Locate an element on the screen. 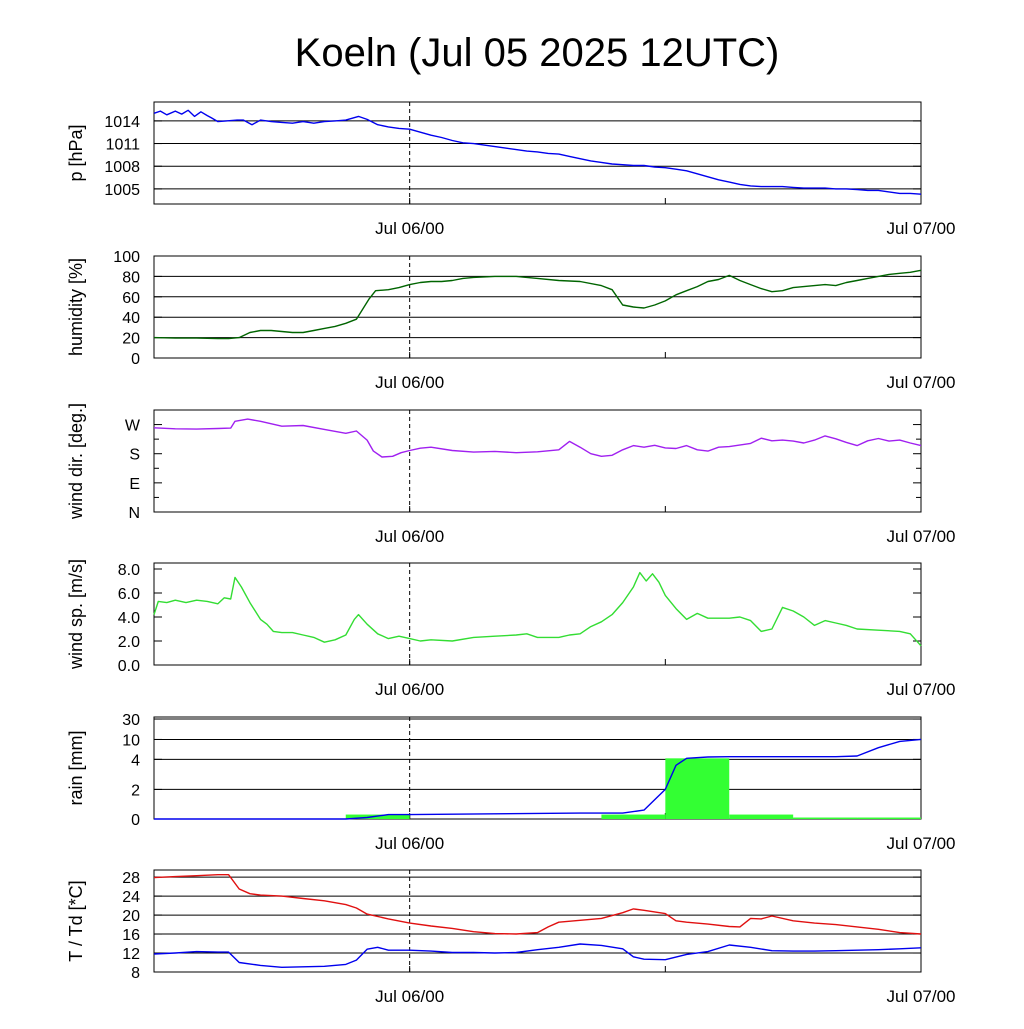  y-tick-label: 8.0 is located at coordinates (129, 570).